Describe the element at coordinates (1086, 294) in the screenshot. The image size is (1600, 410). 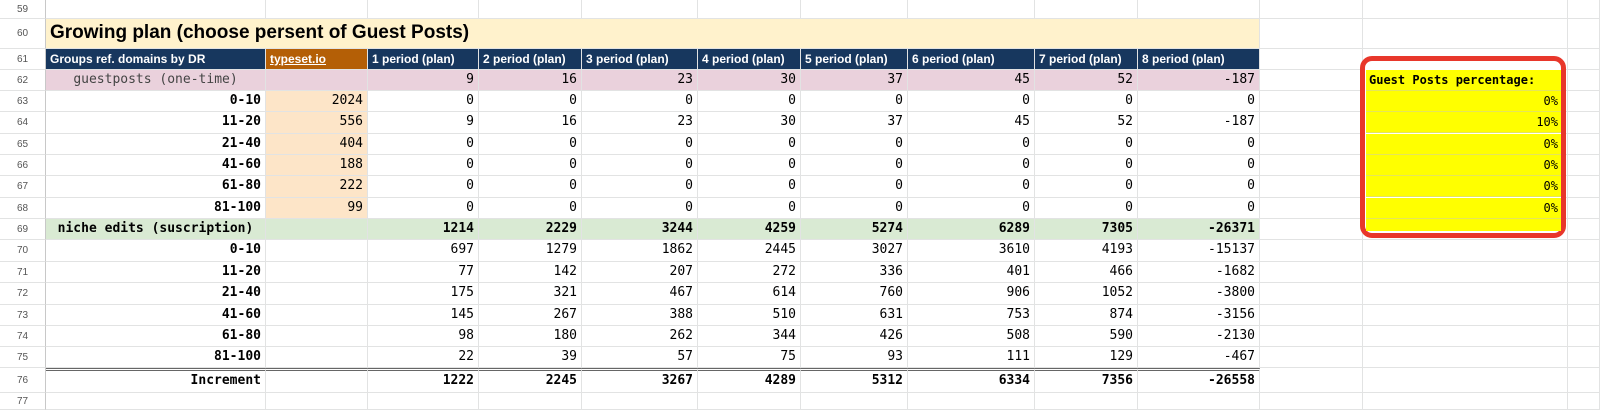
I see `table-cell: 1052` at that location.